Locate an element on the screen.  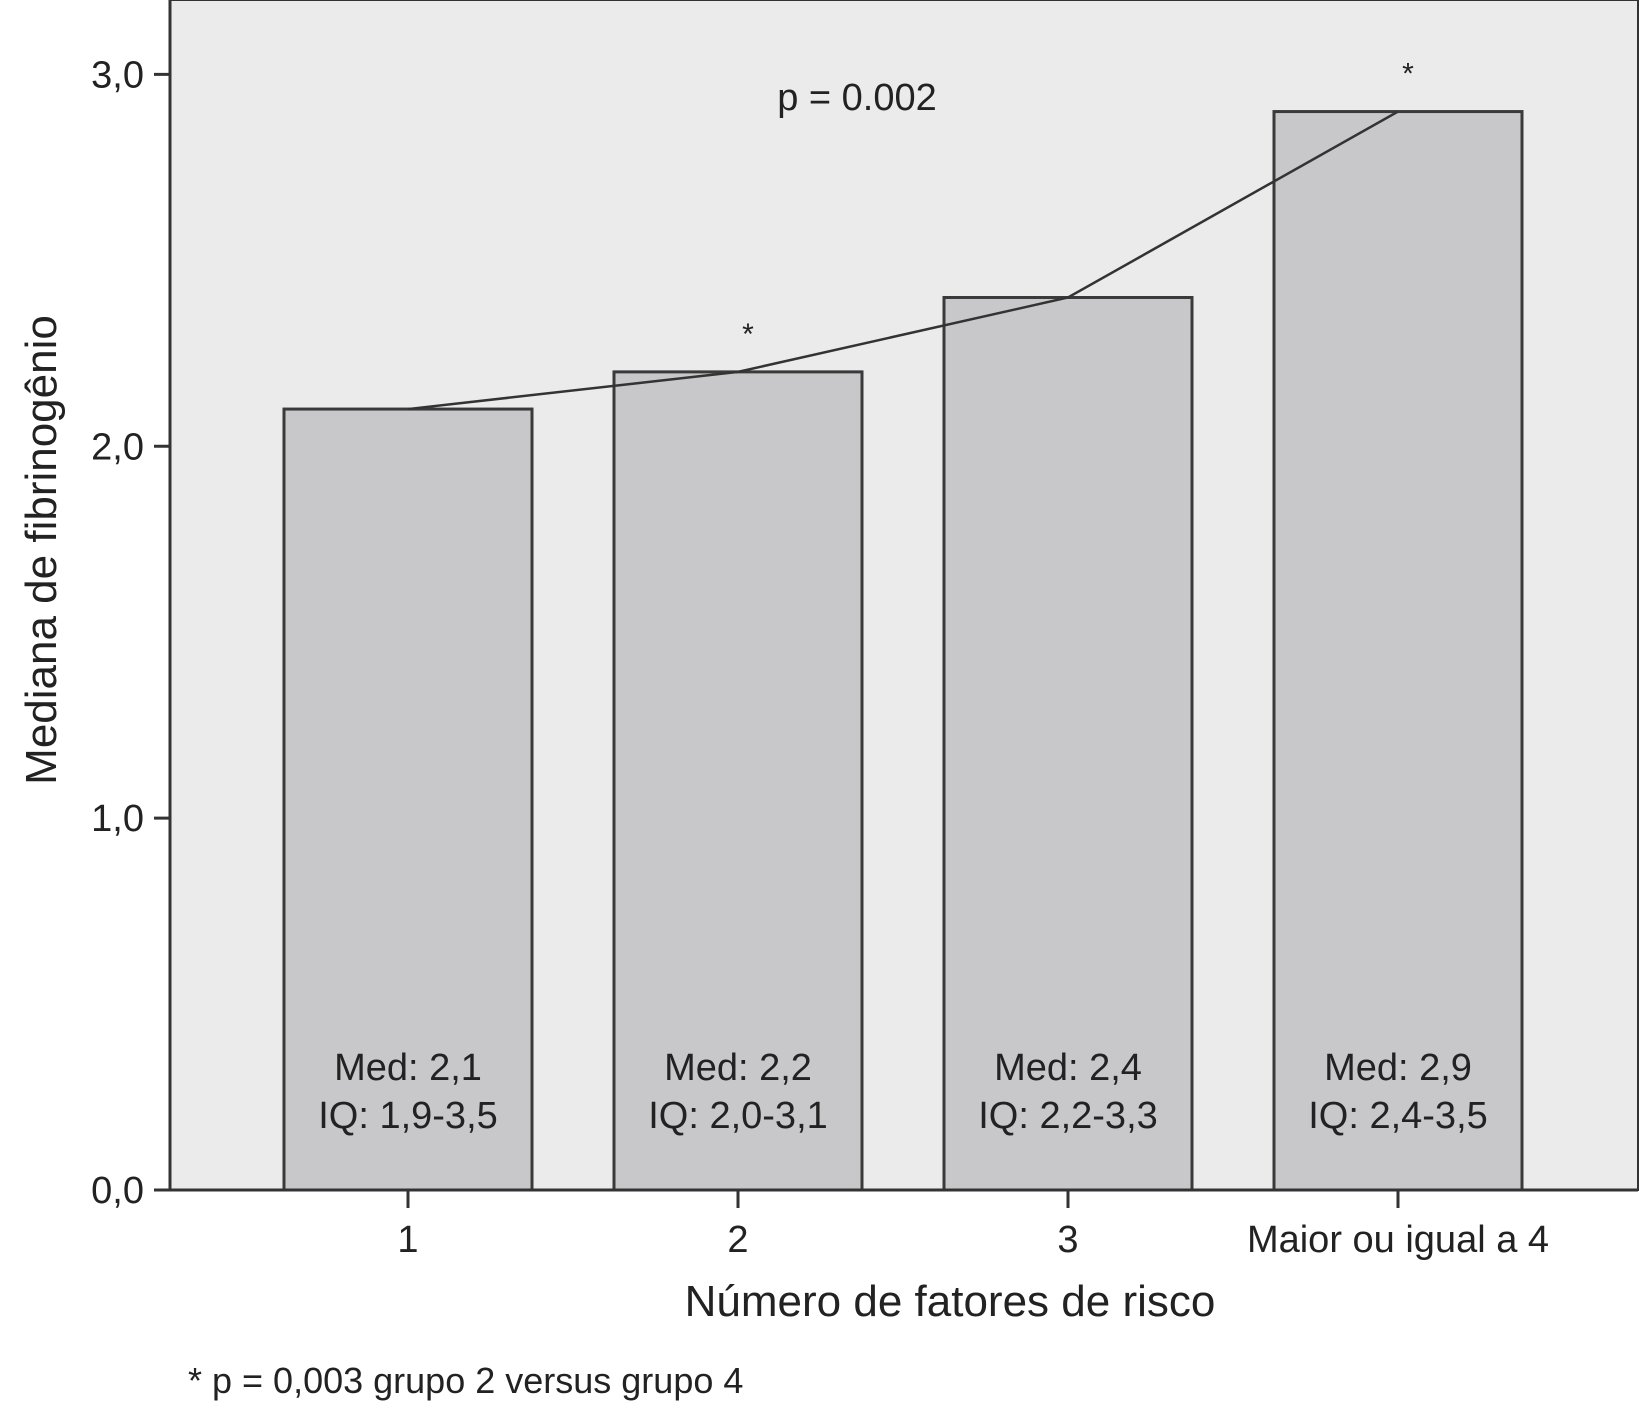
x-tick-label: 2 is located at coordinates (737, 1240).